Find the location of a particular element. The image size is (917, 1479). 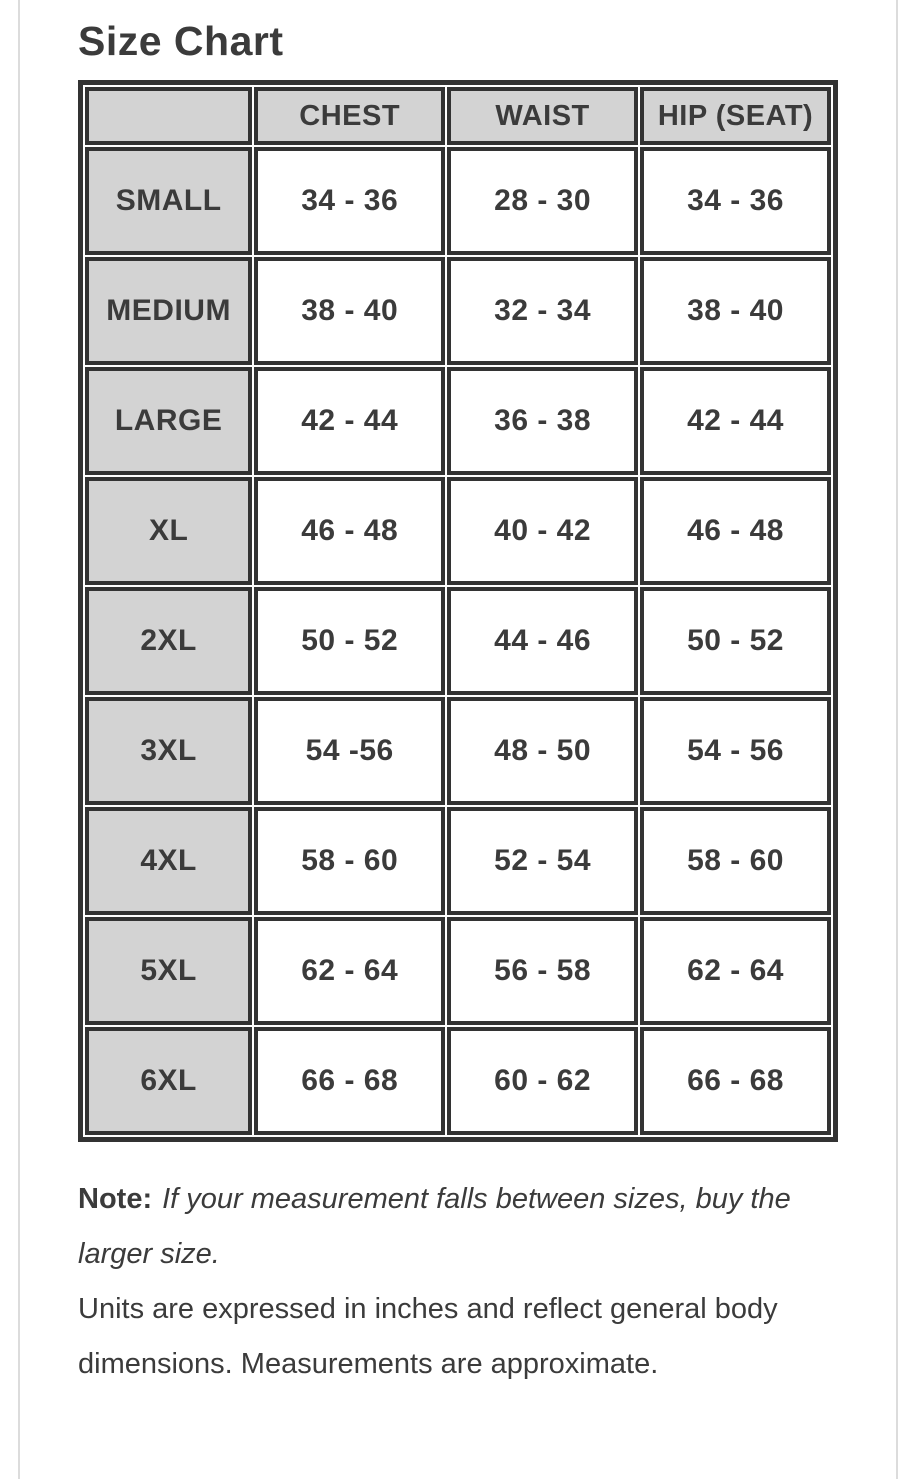

table-row: LARGE 42 - 44 36 - 38 42 - 44 is located at coordinates (458, 421).